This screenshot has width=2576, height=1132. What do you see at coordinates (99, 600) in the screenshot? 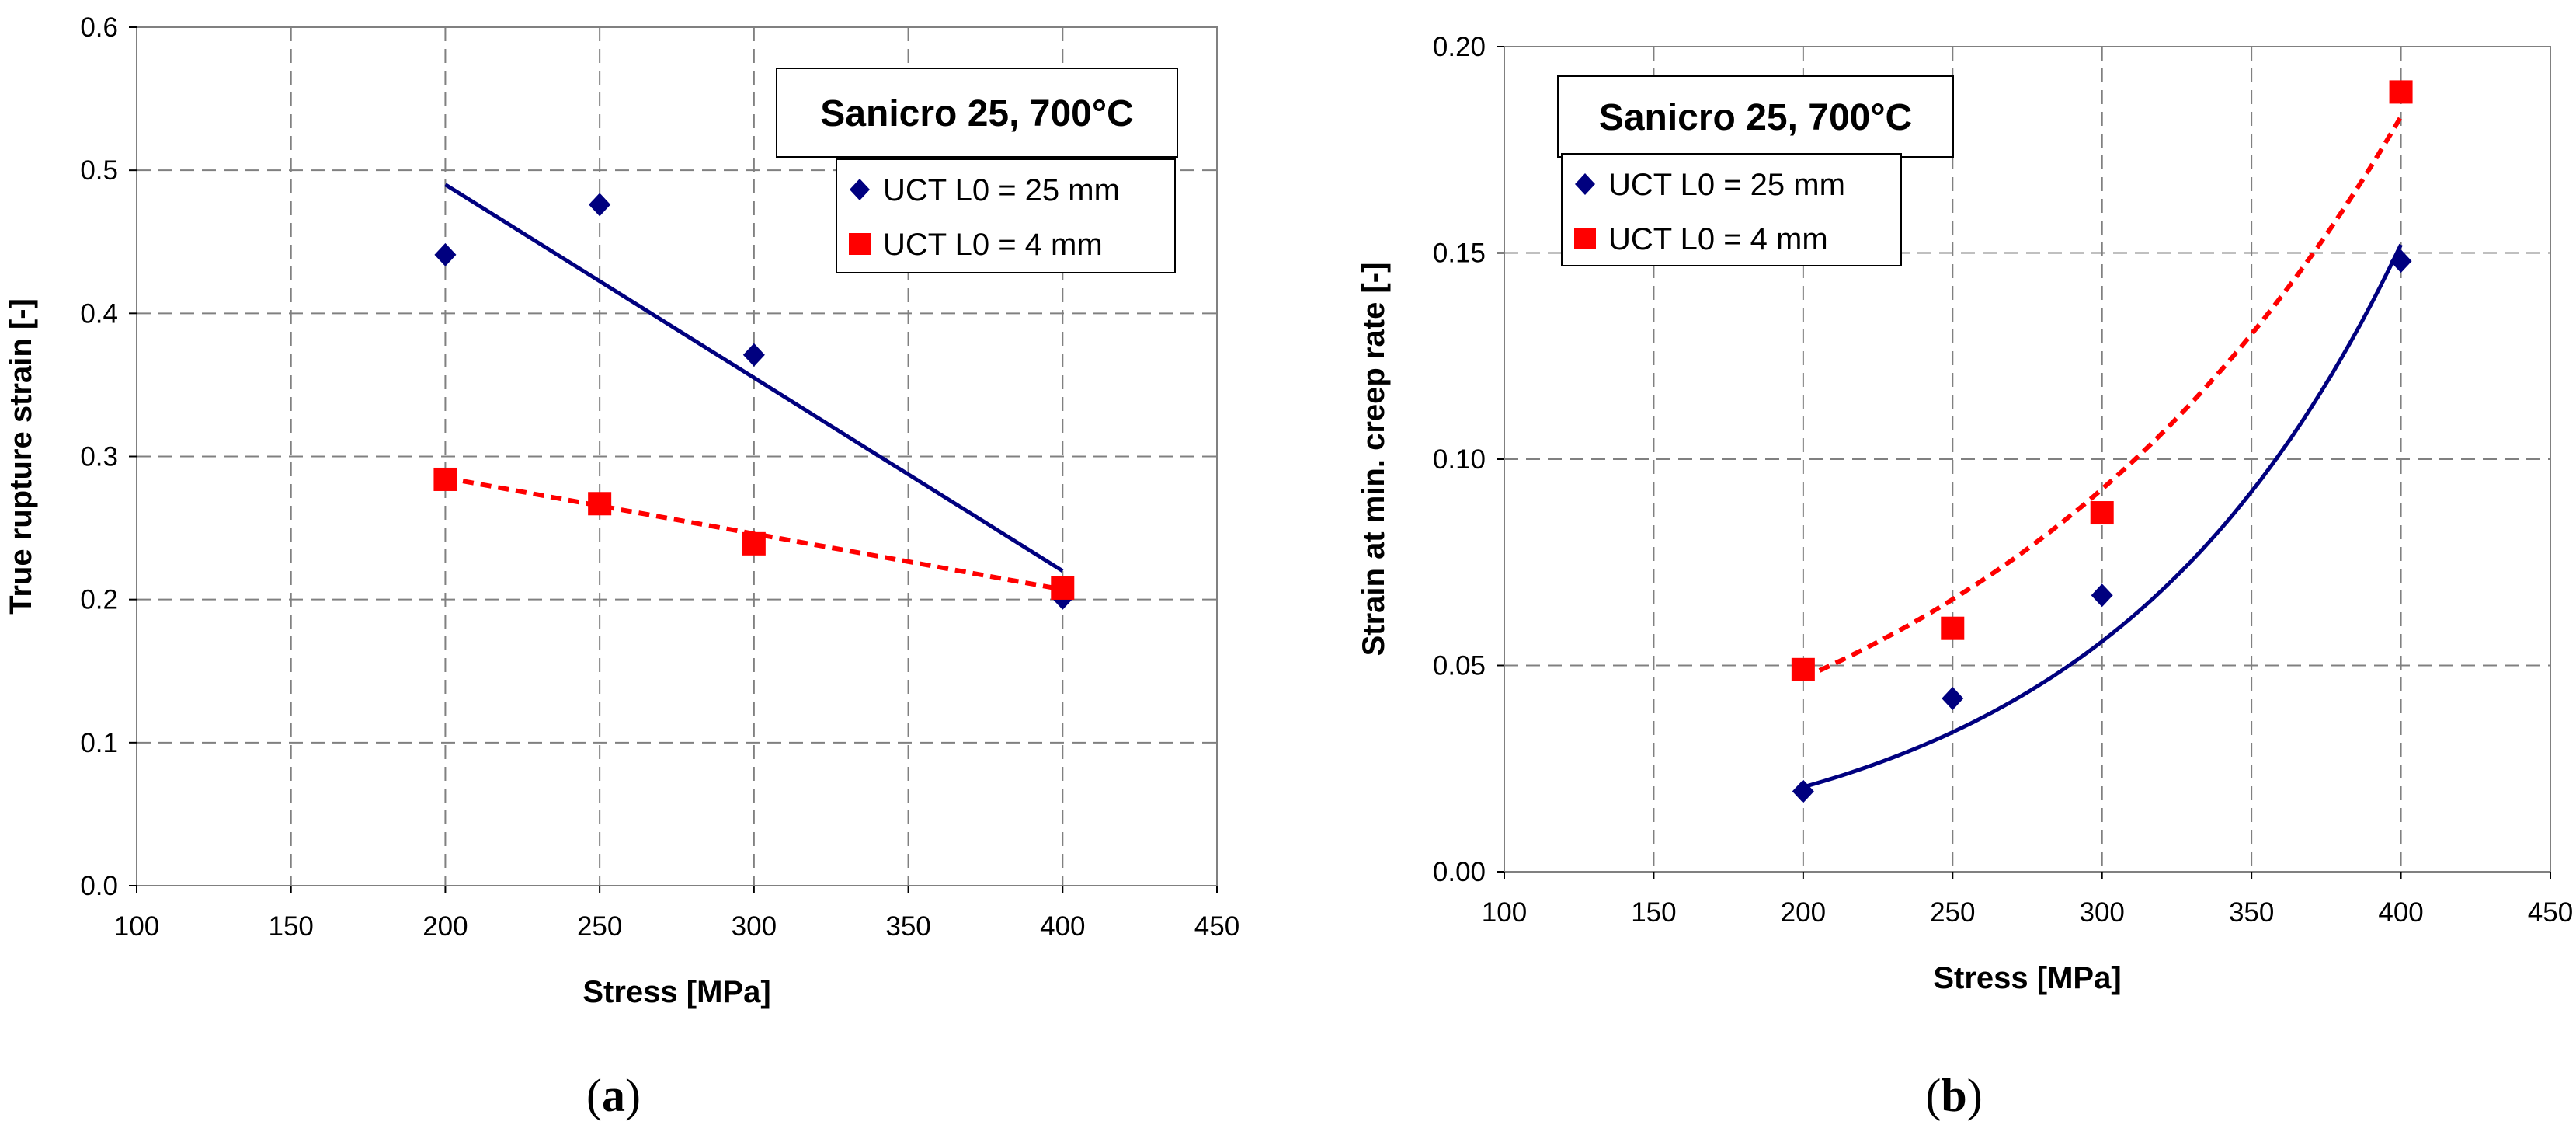
I see `y-tick-label: 0.2` at bounding box center [99, 600].